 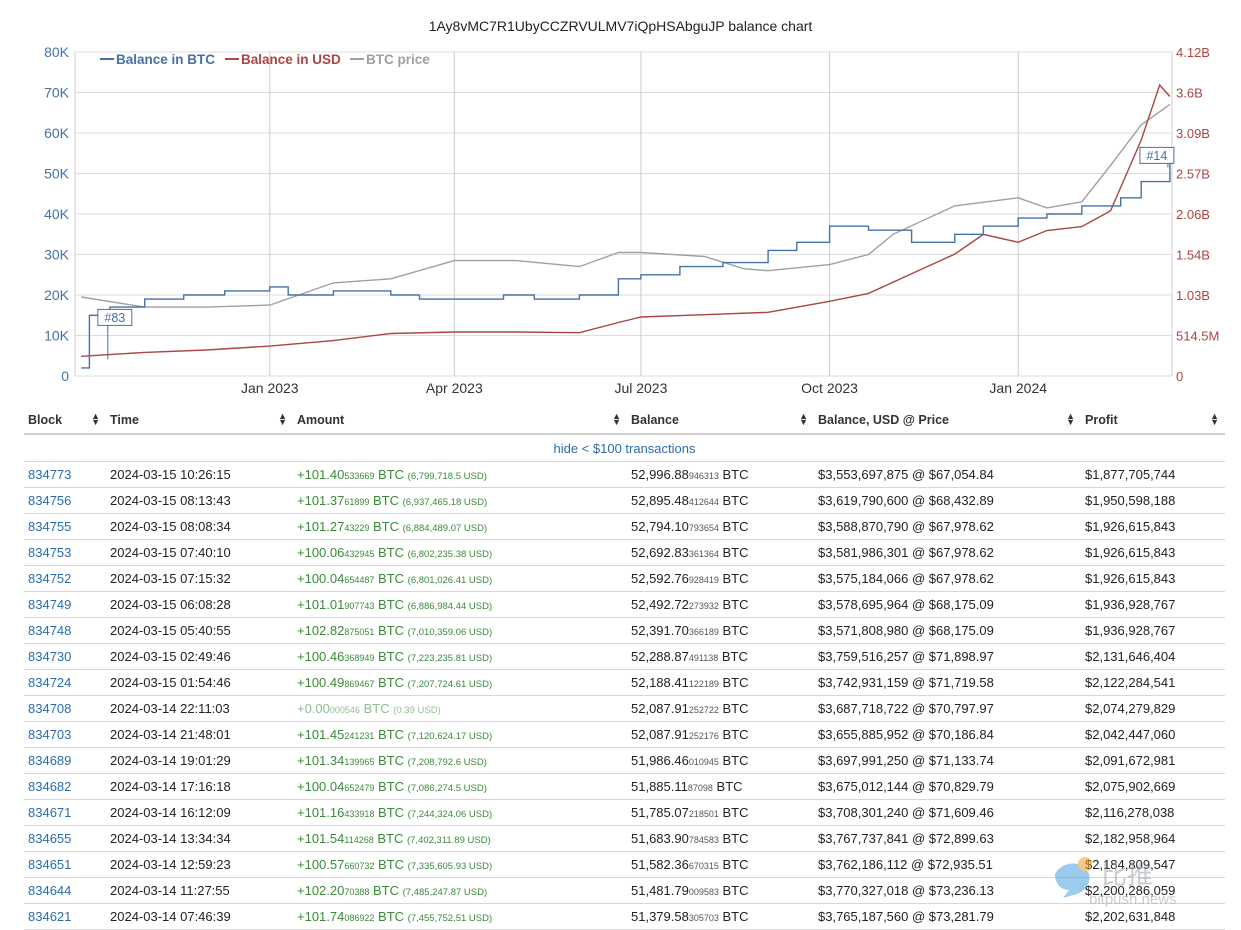 What do you see at coordinates (199, 578) in the screenshot?
I see `time-cell: 2024-03-15 07:15:32` at bounding box center [199, 578].